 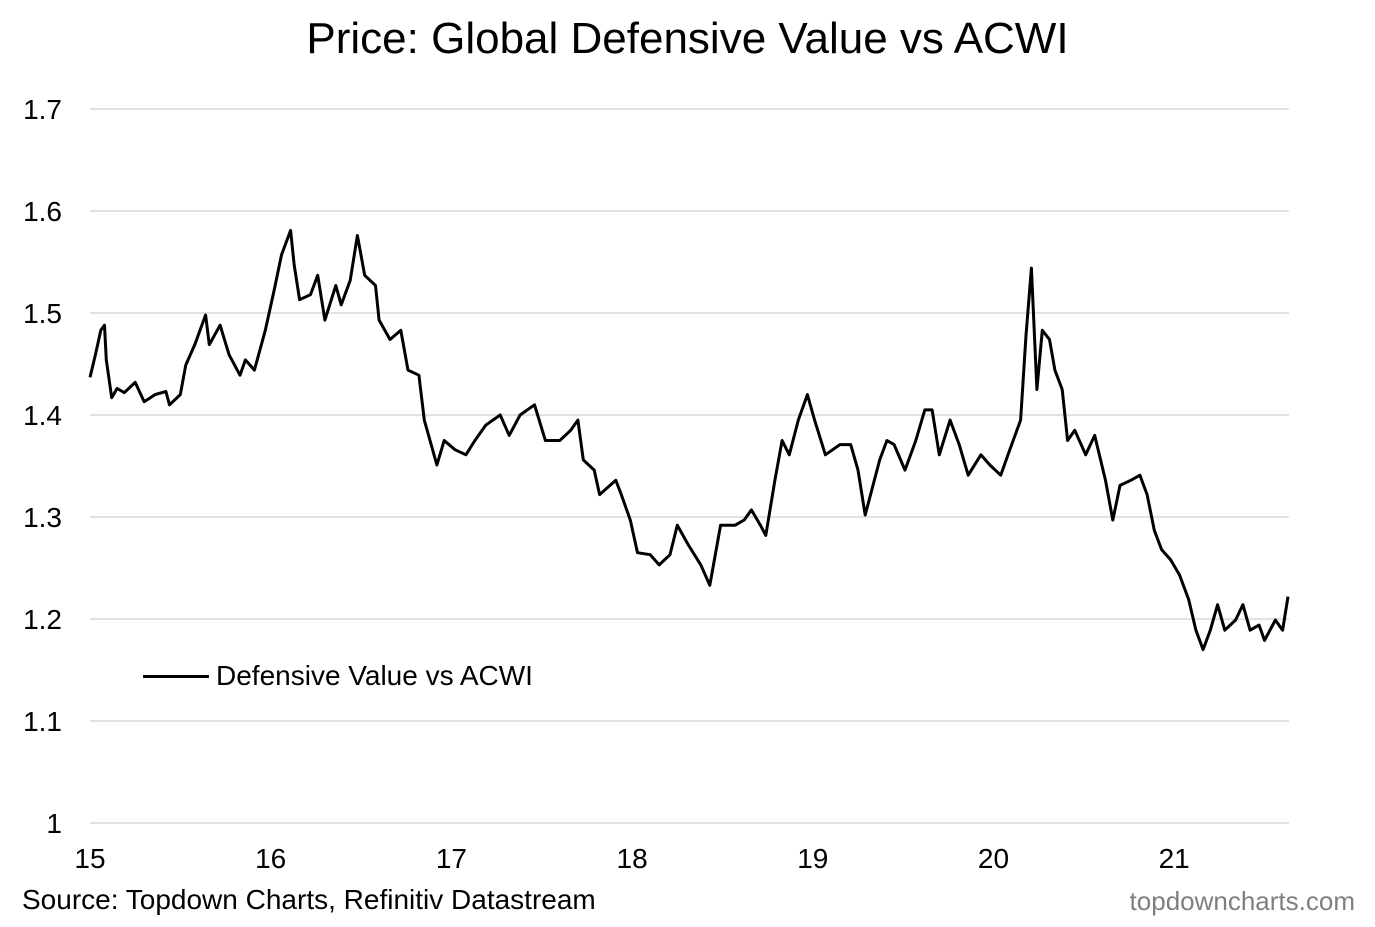 What do you see at coordinates (1242, 901) in the screenshot?
I see `watermark: topdowncharts.com` at bounding box center [1242, 901].